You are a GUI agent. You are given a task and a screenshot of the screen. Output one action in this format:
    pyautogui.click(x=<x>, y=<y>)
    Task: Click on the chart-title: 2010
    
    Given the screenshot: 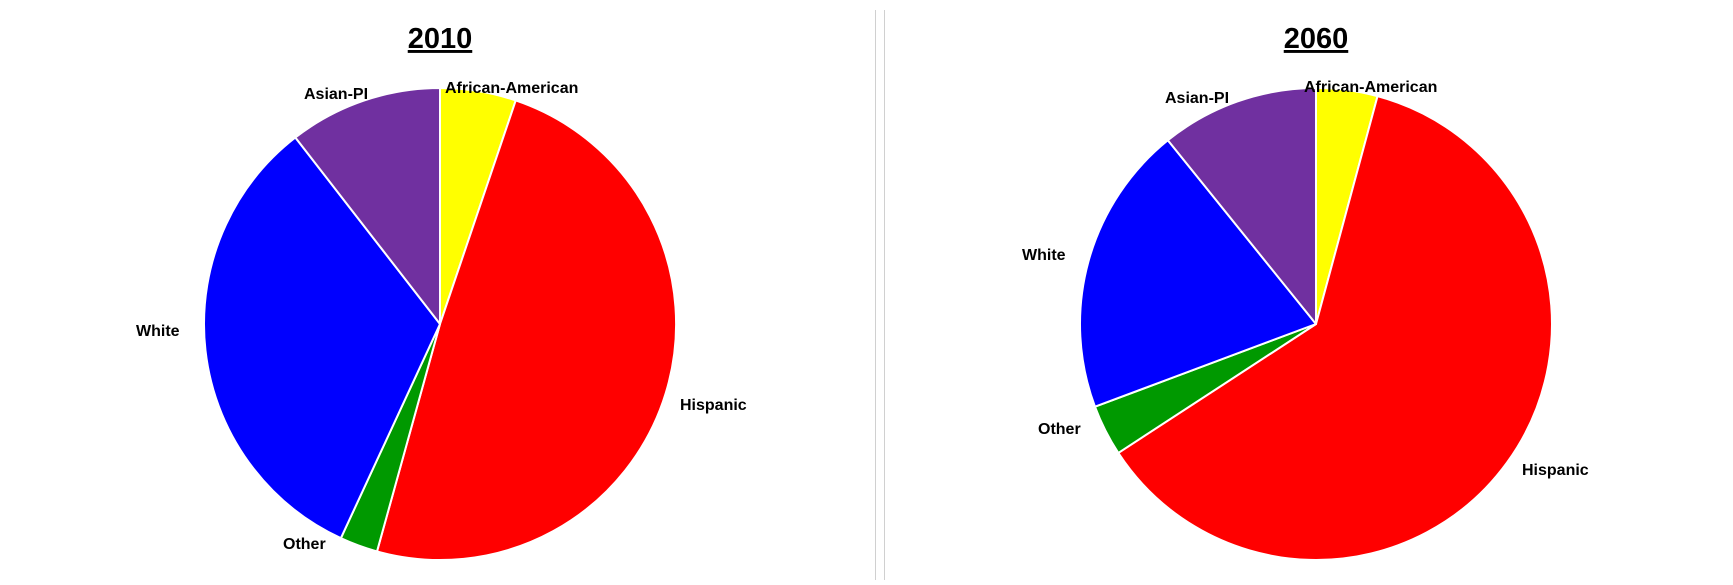 What is the action you would take?
    pyautogui.click(x=440, y=39)
    